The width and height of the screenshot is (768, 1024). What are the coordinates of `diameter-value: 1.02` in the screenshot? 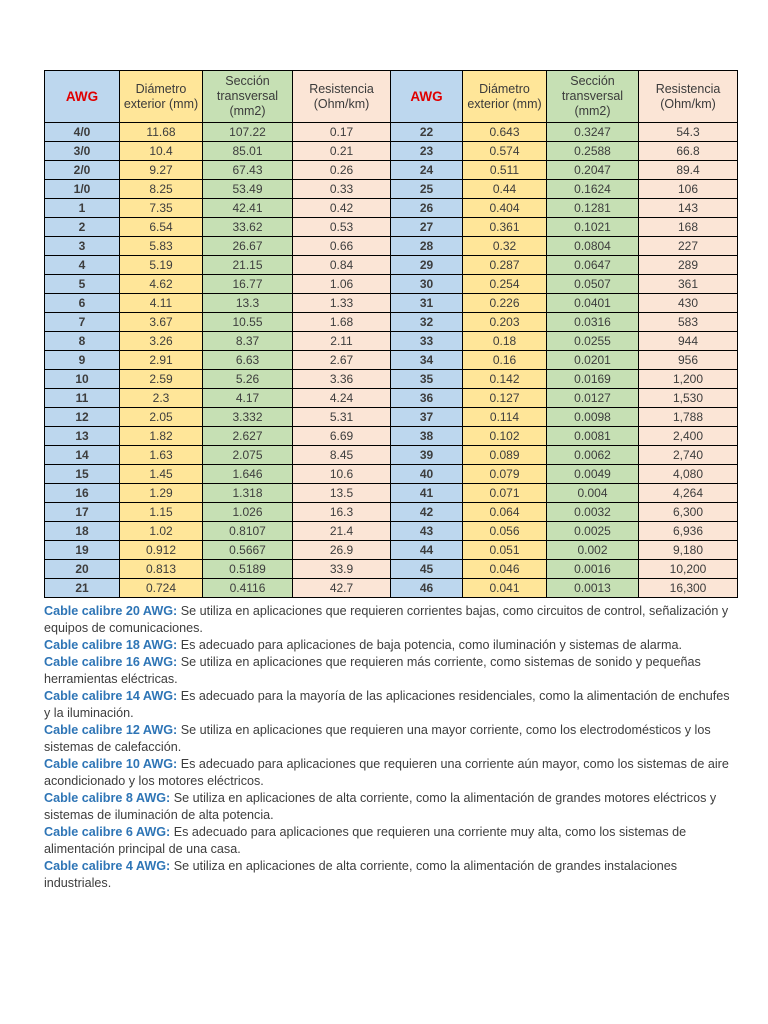 It's located at (161, 531).